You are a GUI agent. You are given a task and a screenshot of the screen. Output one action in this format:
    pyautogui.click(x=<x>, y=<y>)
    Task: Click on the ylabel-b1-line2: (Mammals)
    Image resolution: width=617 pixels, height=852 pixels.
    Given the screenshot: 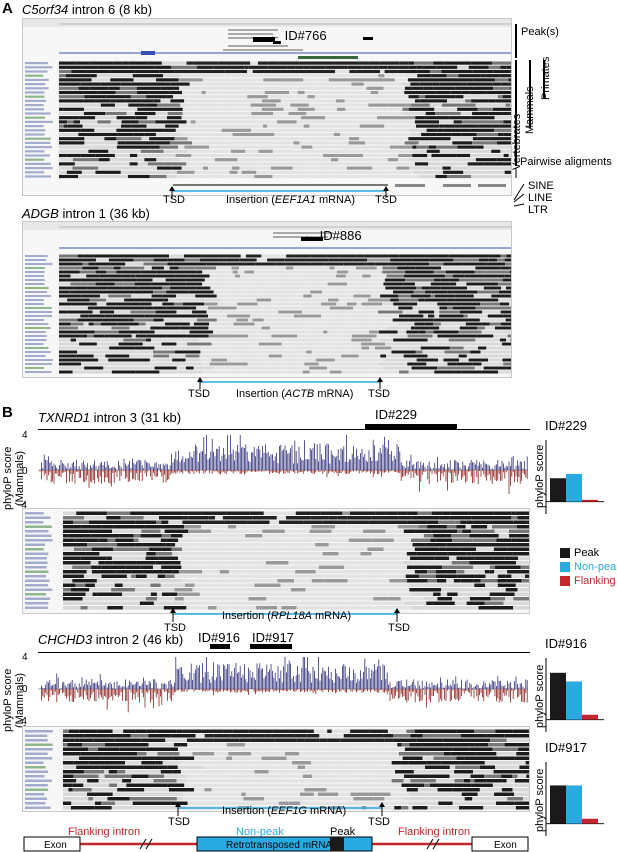 What is the action you would take?
    pyautogui.click(x=20, y=478)
    